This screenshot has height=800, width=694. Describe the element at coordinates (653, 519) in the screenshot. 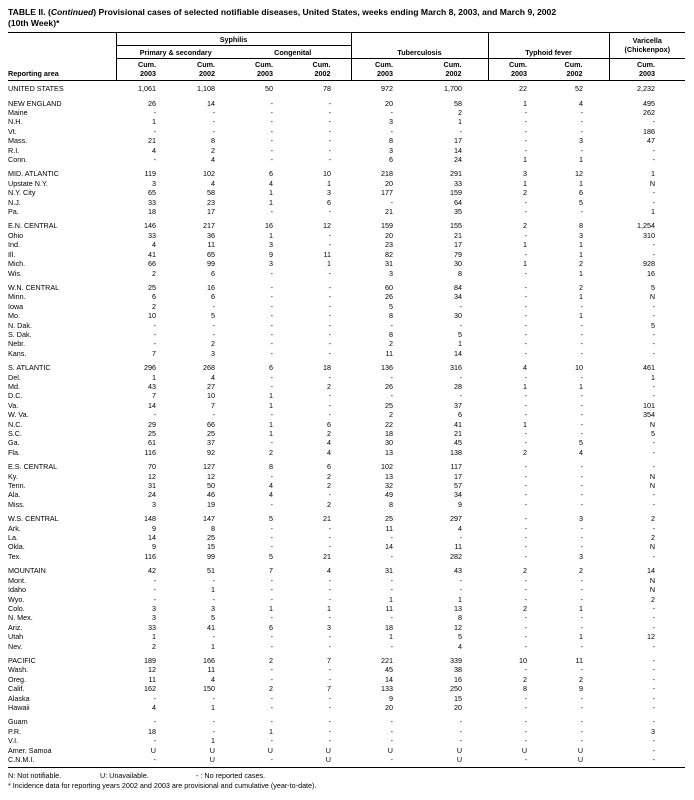

I see `value-cell: 2` at that location.